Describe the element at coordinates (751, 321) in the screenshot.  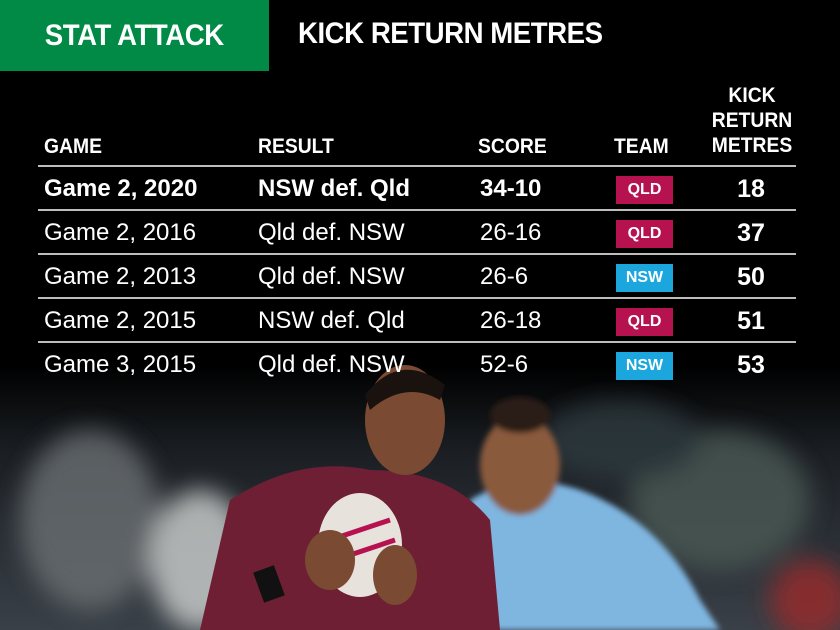
I see `metres-cell: 51` at that location.